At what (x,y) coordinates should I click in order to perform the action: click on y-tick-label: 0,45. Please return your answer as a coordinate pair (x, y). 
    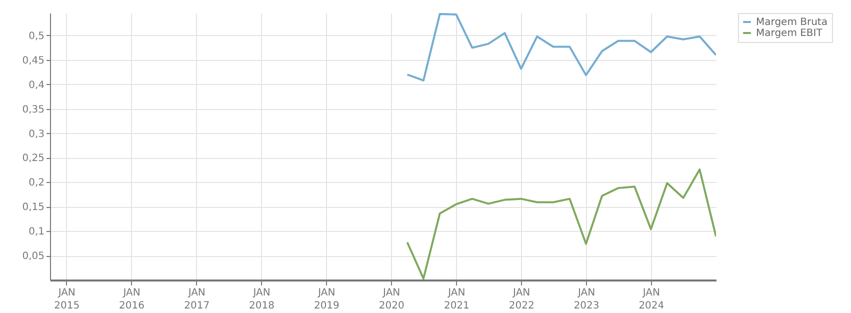
    Looking at the image, I should click on (33, 60).